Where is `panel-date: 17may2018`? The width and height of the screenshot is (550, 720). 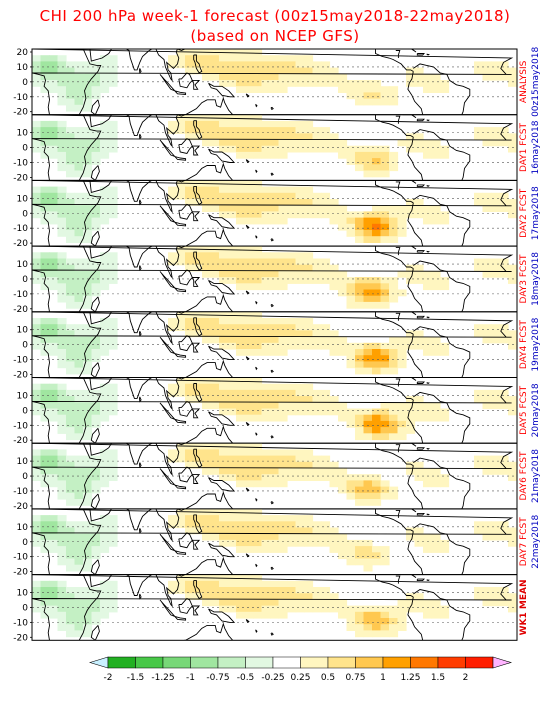 panel-date: 17may2018 is located at coordinates (536, 213).